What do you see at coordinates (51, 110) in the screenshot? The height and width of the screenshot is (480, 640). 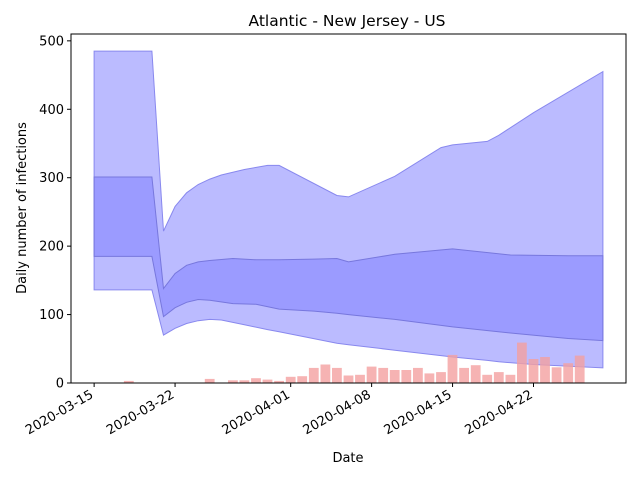 I see `y-tick-label: 400` at bounding box center [51, 110].